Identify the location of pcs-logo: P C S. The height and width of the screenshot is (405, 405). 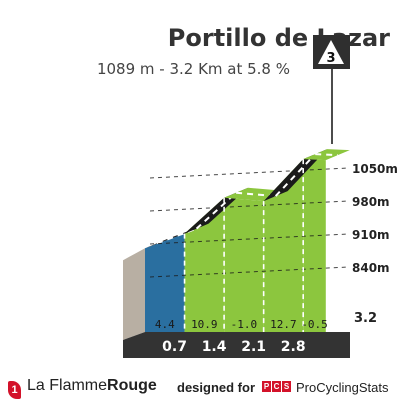
(276, 386).